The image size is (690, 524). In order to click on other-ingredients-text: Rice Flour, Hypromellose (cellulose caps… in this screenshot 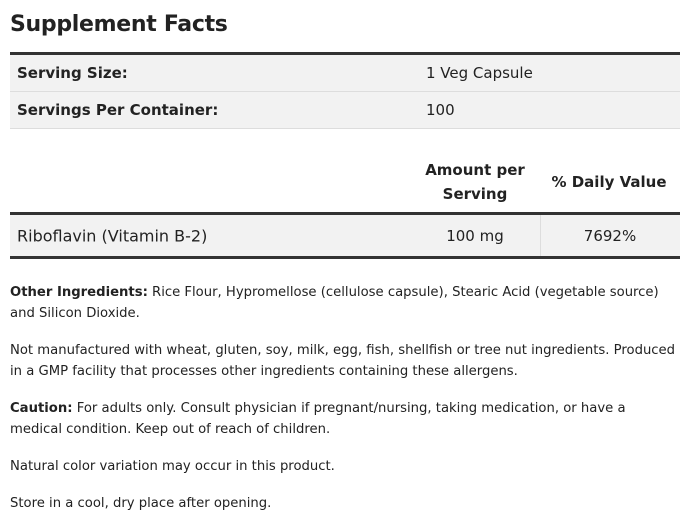, I will do `click(334, 303)`.